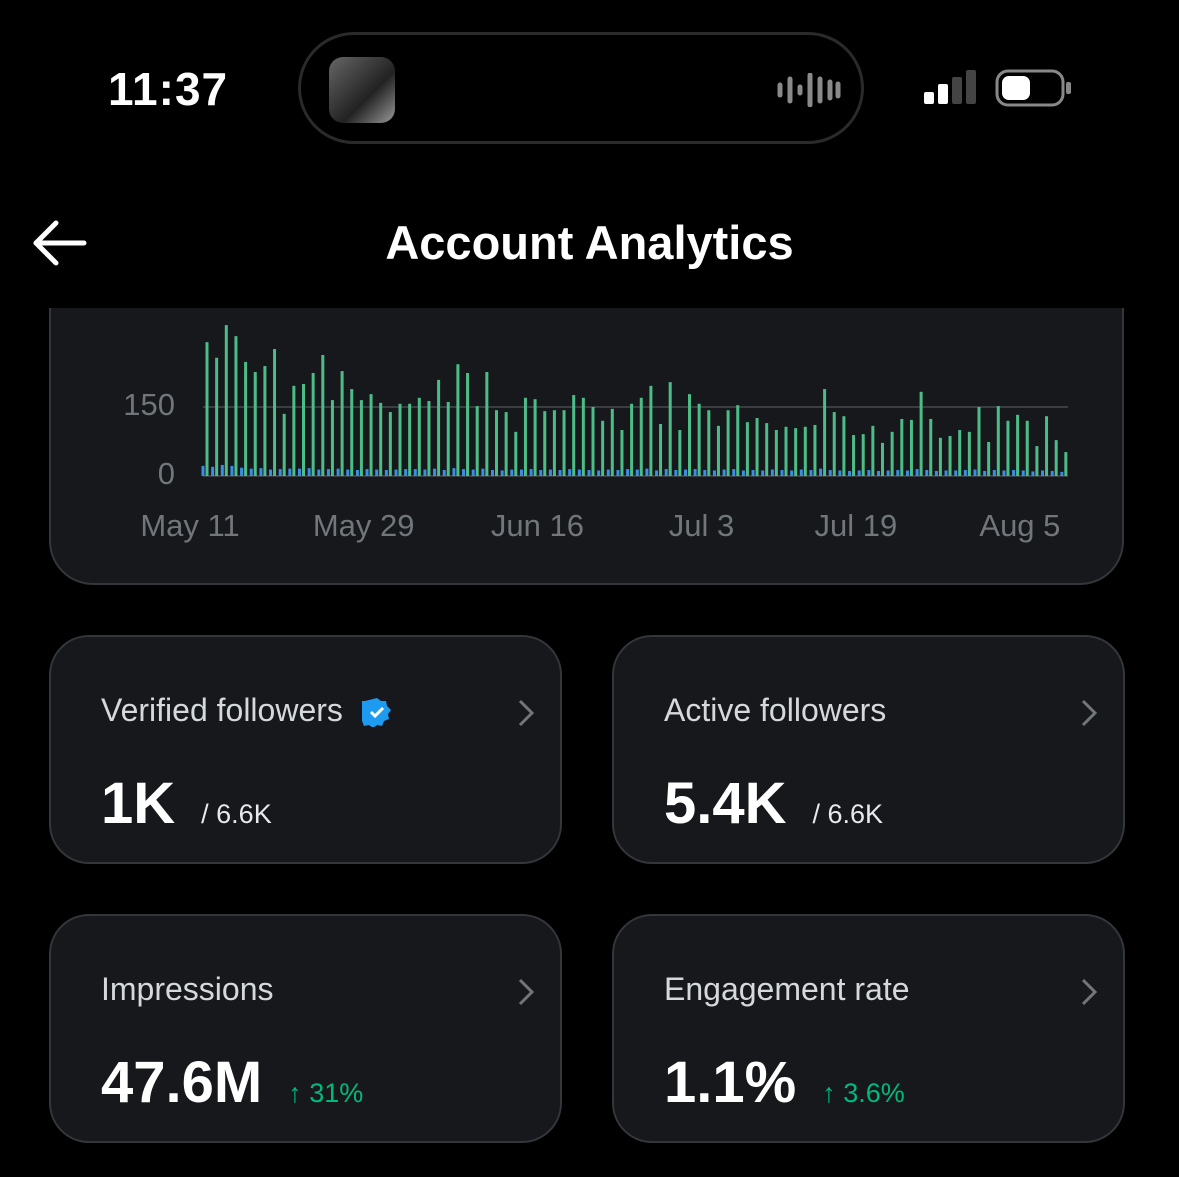 This screenshot has width=1179, height=1177. Describe the element at coordinates (305, 749) in the screenshot. I see `stat-card: Verified followers 1K / 6.6K` at that location.